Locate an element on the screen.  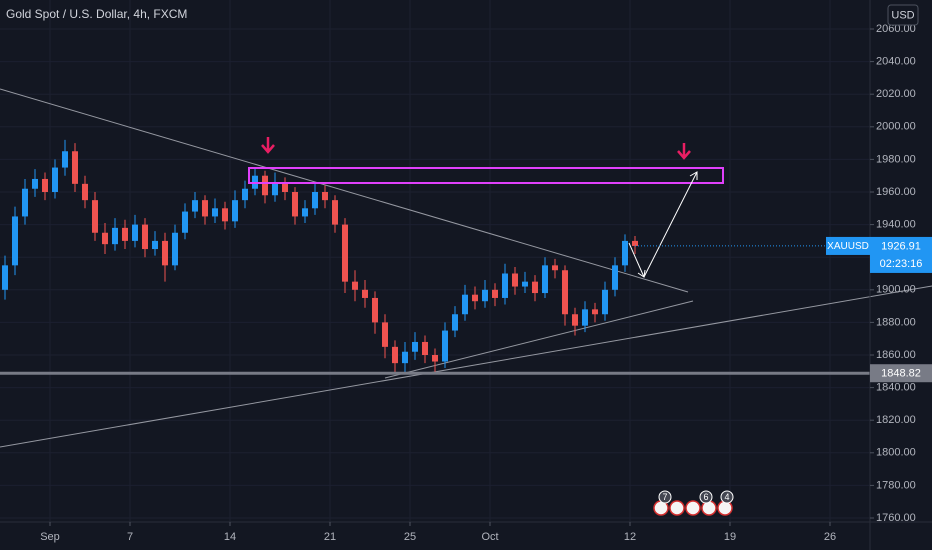
x-tick-label: 26 is located at coordinates (830, 537).